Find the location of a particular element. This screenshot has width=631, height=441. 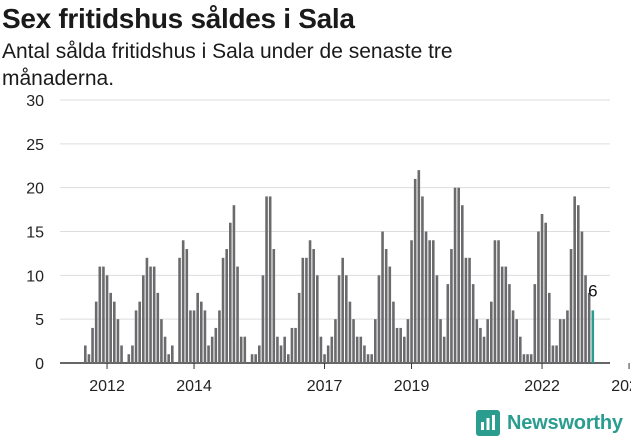

y-tick-label: 5 is located at coordinates (39, 320).